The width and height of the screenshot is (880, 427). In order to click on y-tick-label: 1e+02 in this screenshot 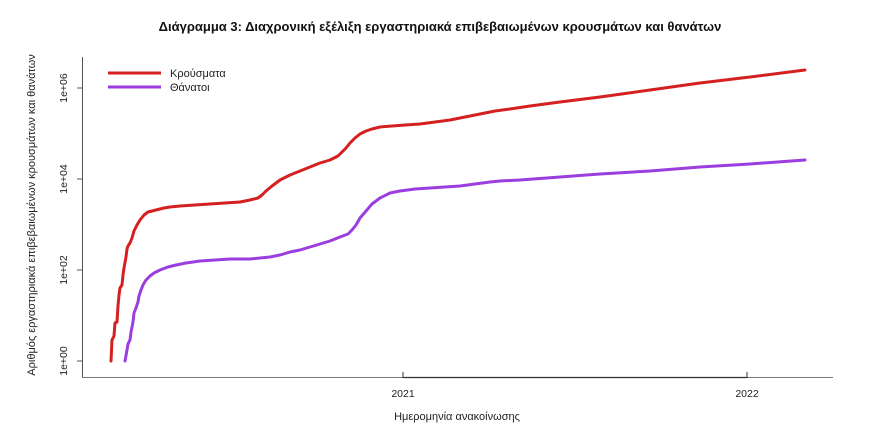, I will do `click(64, 270)`.